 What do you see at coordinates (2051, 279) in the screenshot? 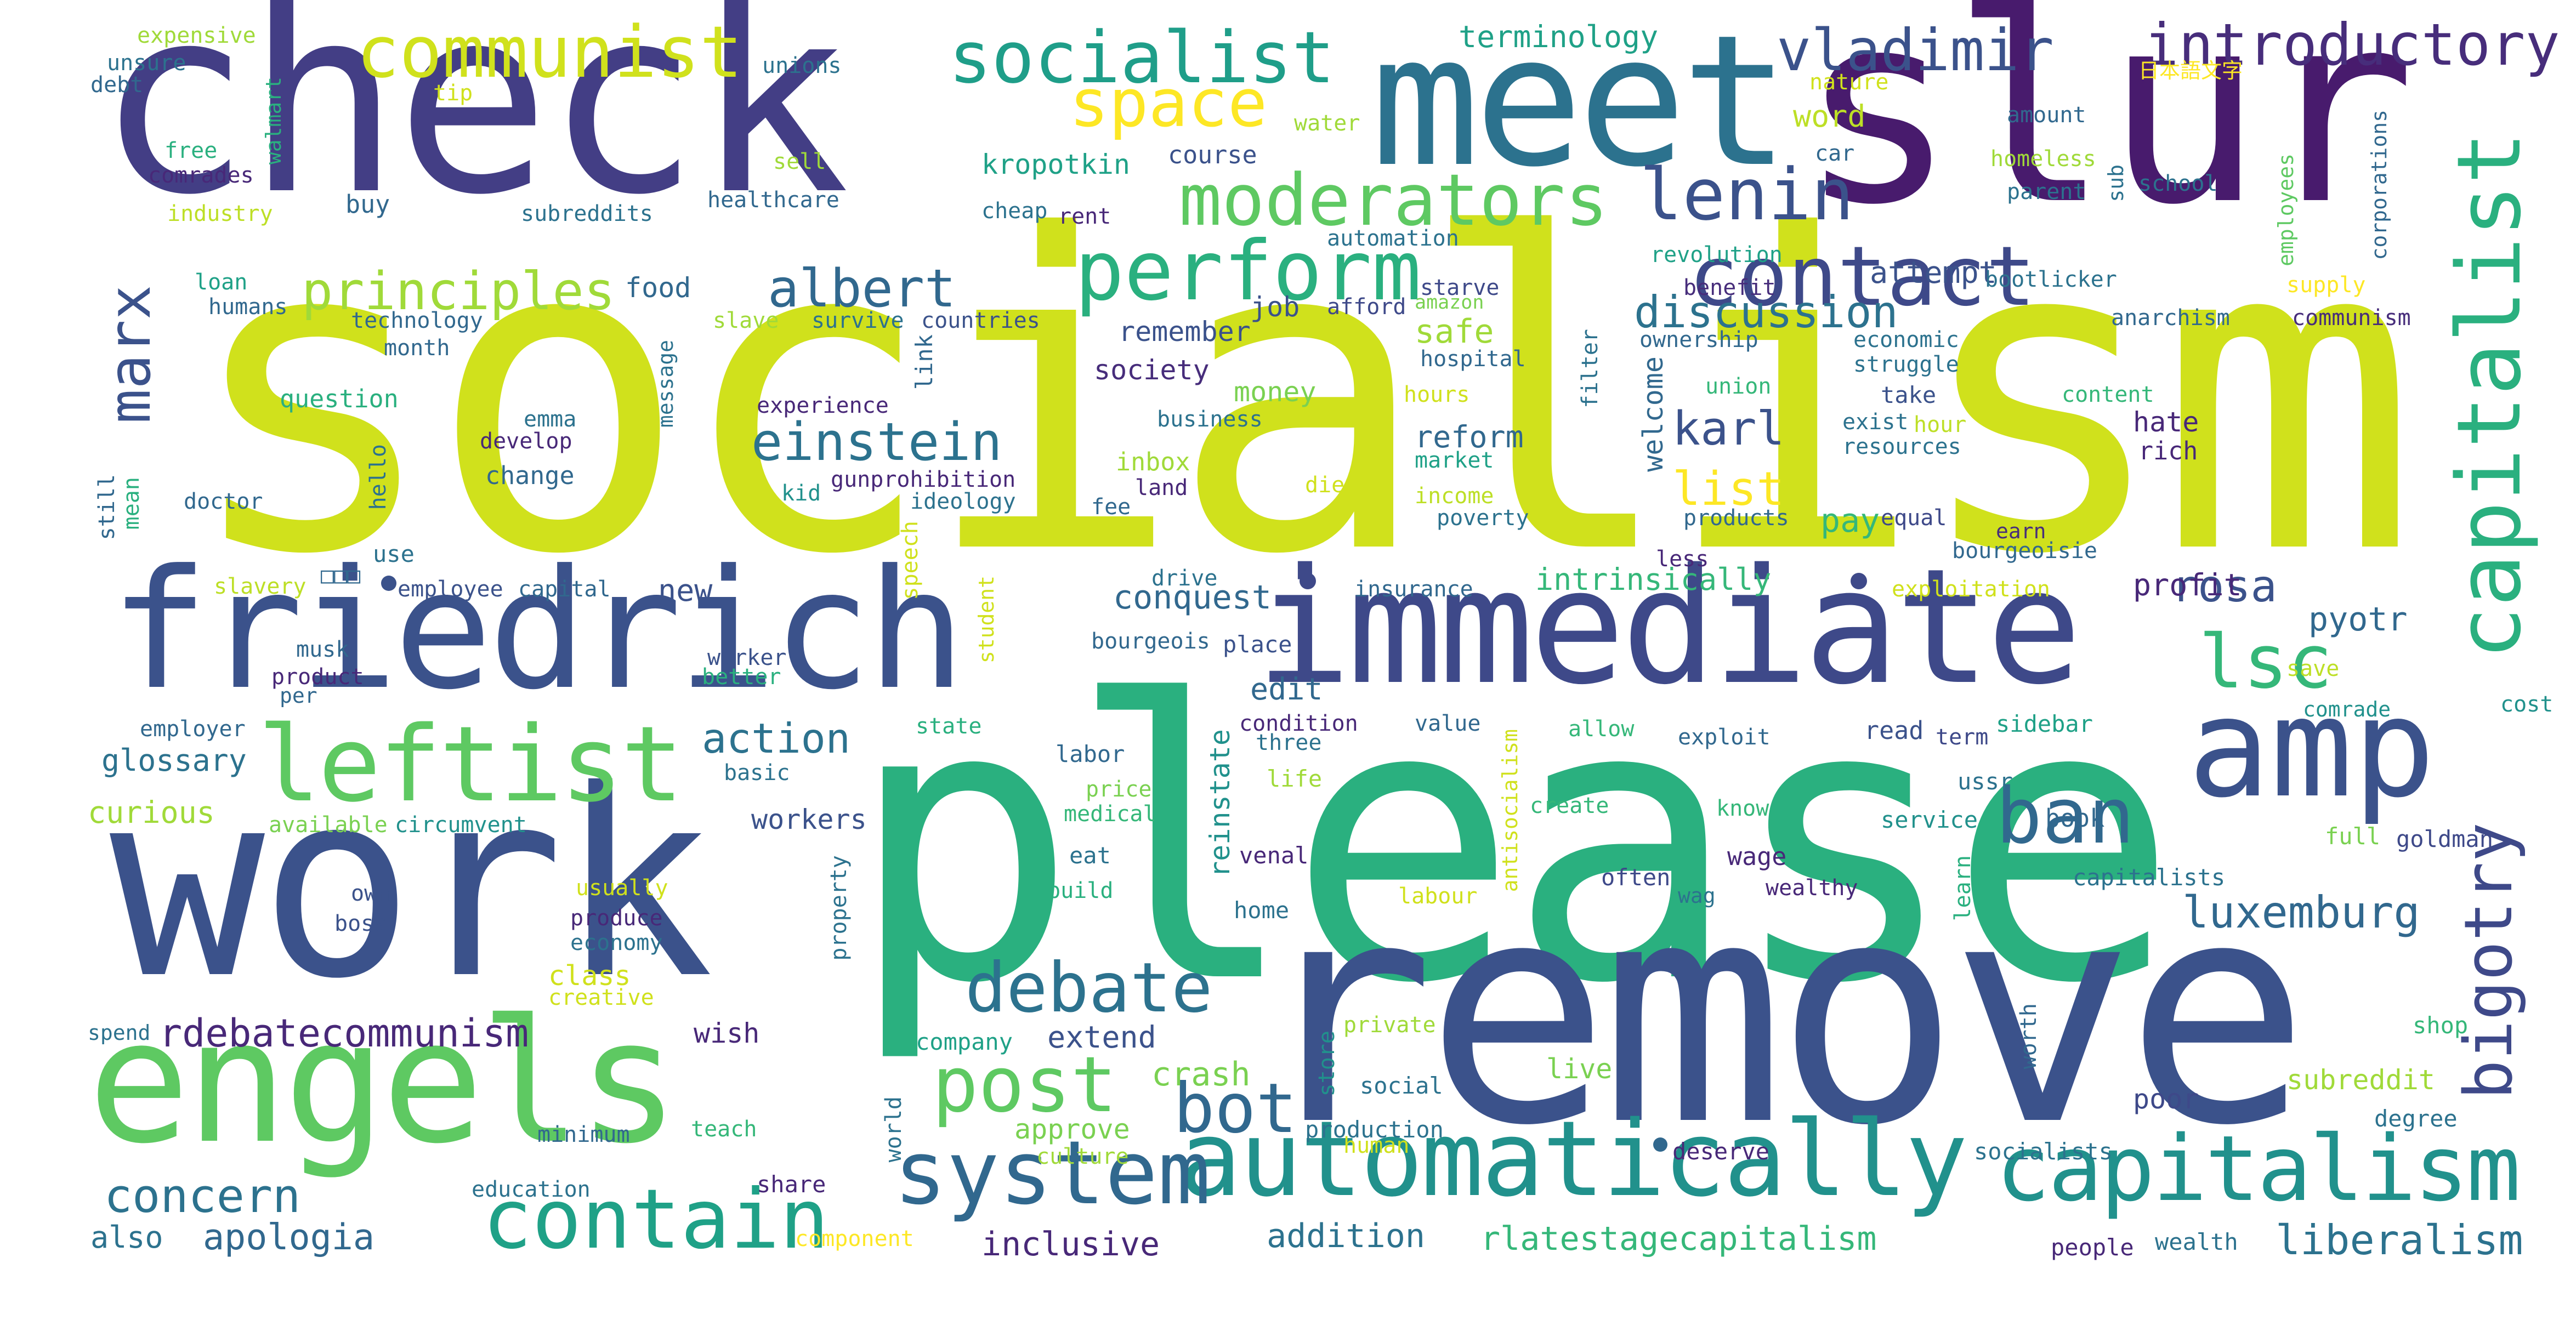
I see `word-bootlicker: bootlicker` at bounding box center [2051, 279].